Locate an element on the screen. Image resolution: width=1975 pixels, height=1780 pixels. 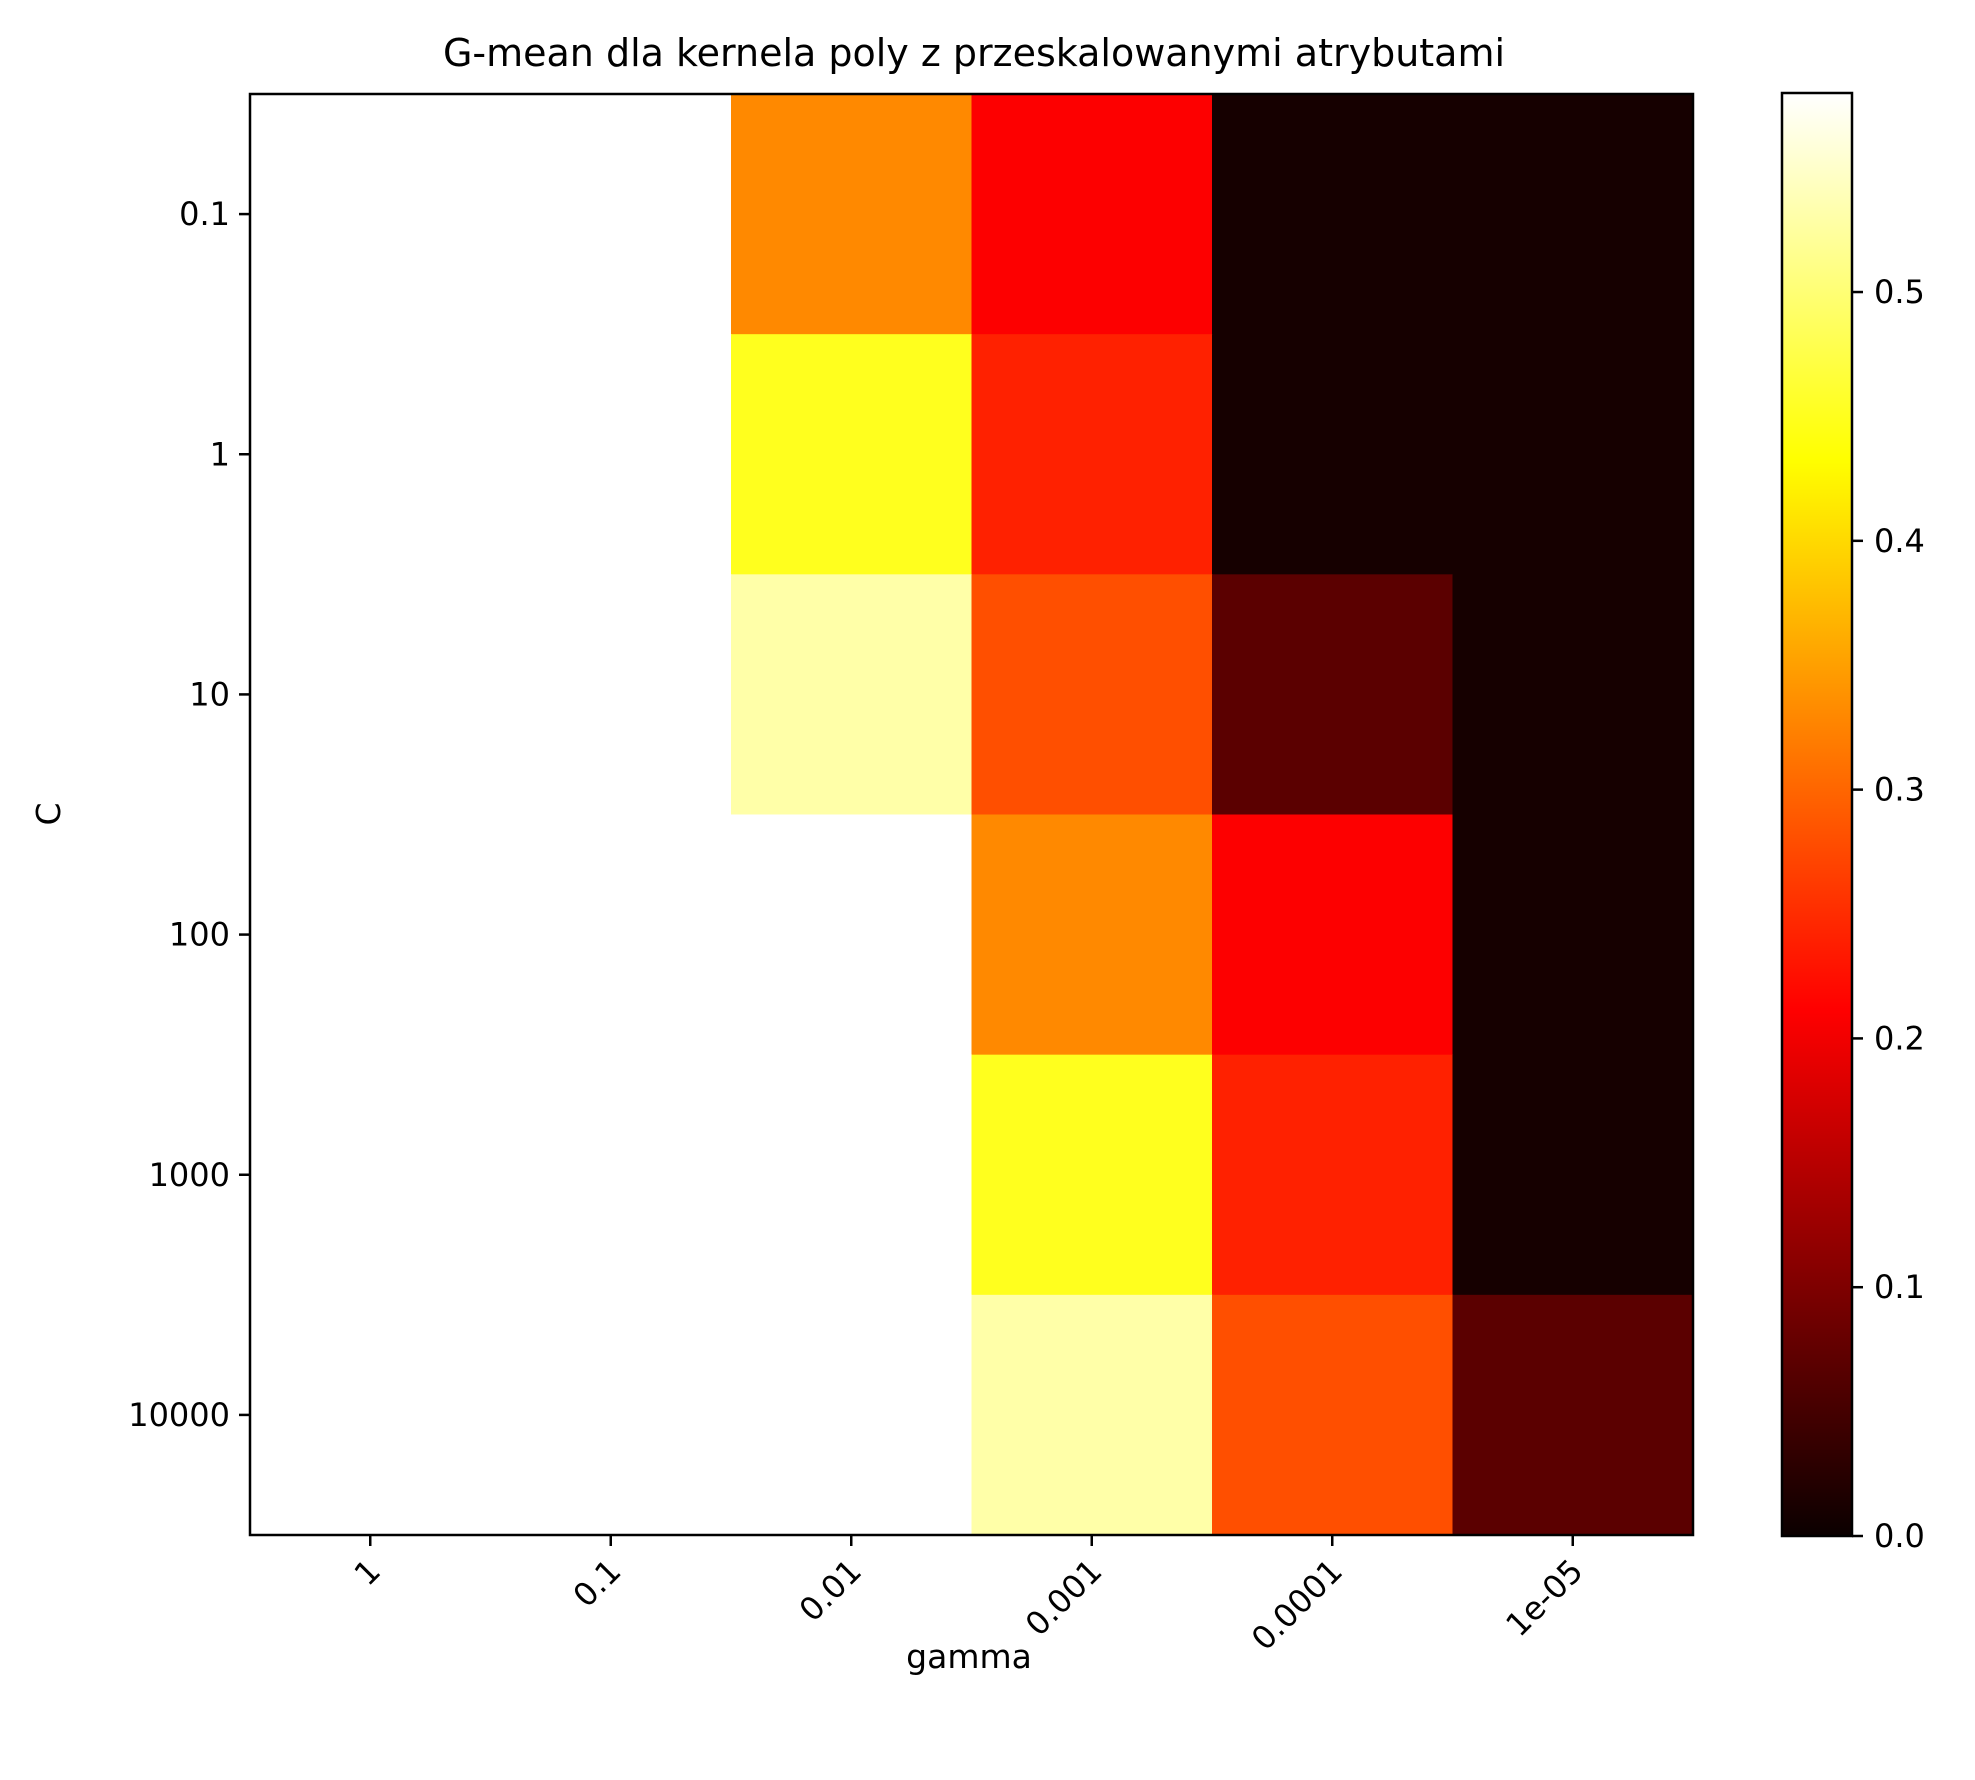
colorbar-tick-label: 0.3 is located at coordinates (1899, 790).